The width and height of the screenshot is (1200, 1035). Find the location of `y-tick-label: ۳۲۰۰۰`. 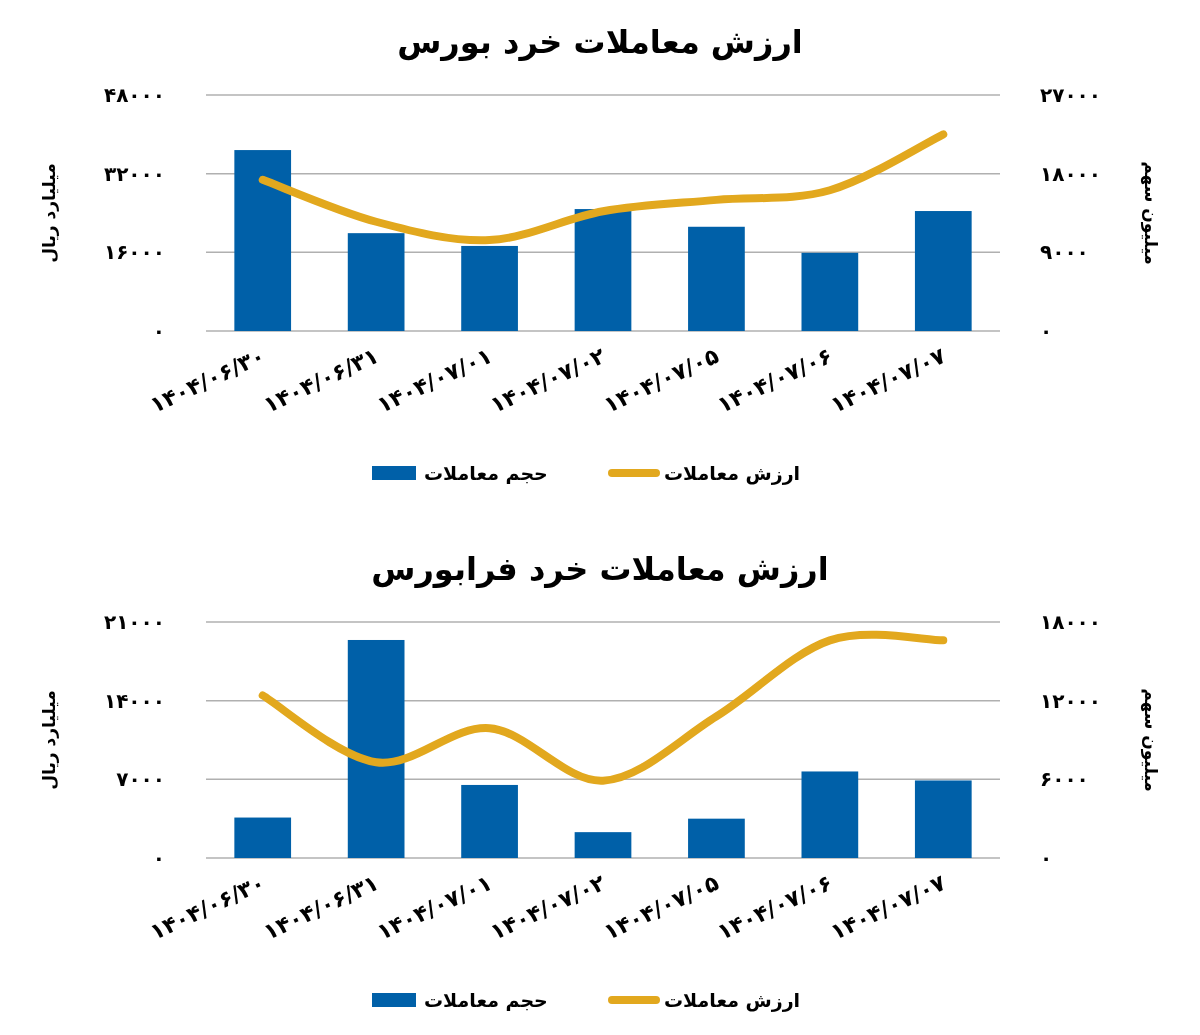

y-tick-label: ۳۲۰۰۰ is located at coordinates (134, 173).